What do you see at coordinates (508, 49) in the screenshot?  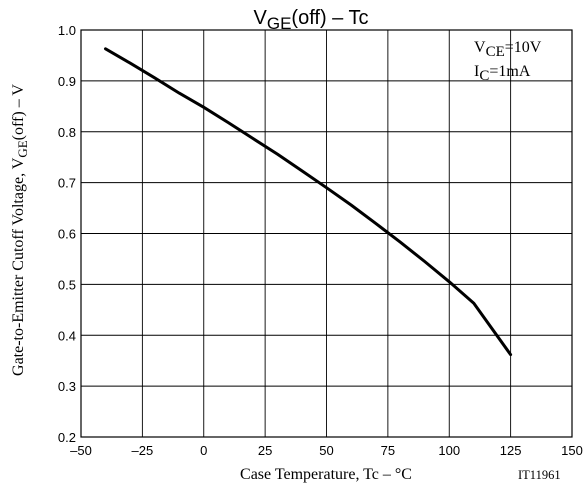 I see `annotation-vce: VCE=10V` at bounding box center [508, 49].